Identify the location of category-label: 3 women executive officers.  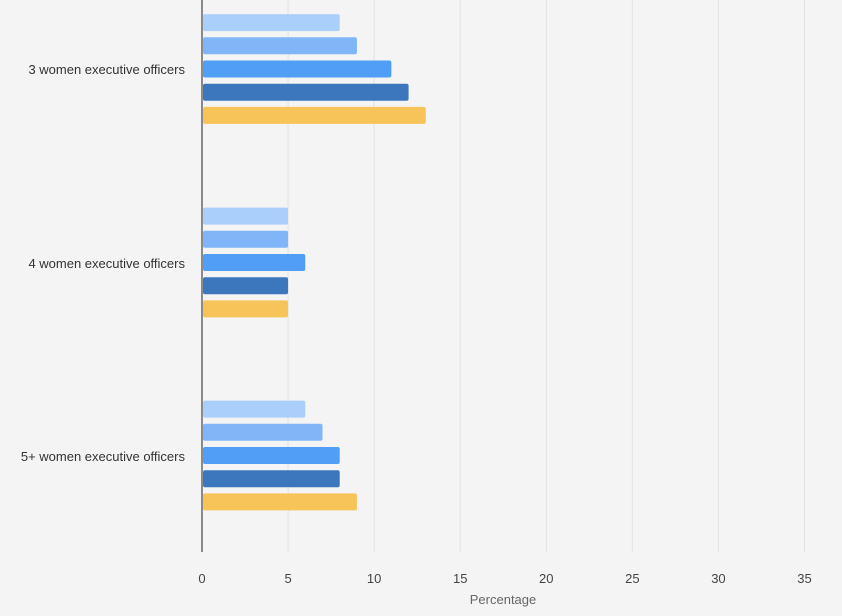
(106, 69).